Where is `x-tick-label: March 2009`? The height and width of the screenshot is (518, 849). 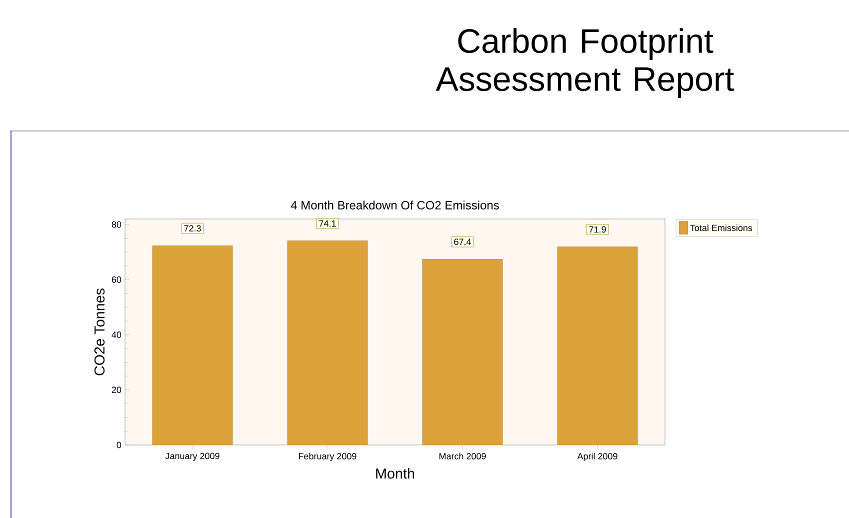 x-tick-label: March 2009 is located at coordinates (462, 456).